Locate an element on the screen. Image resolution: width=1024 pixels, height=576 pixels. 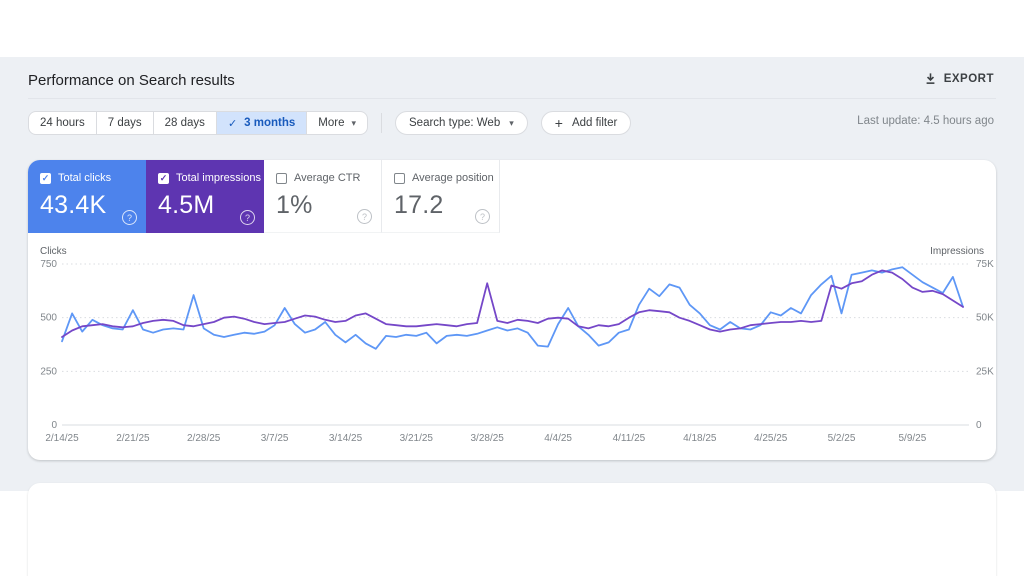
date-range-28-days: 28 days is located at coordinates (185, 123).